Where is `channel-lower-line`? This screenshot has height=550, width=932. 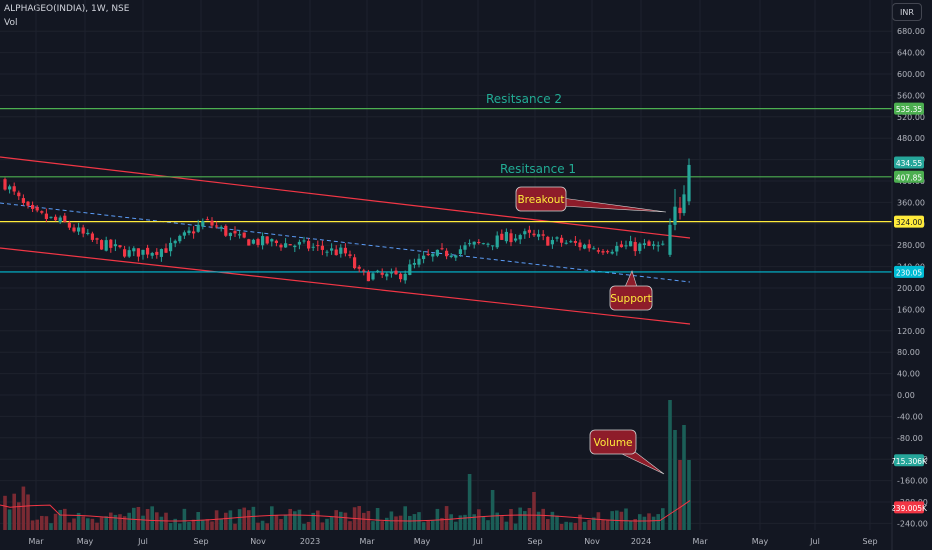
channel-lower-line is located at coordinates (345, 286).